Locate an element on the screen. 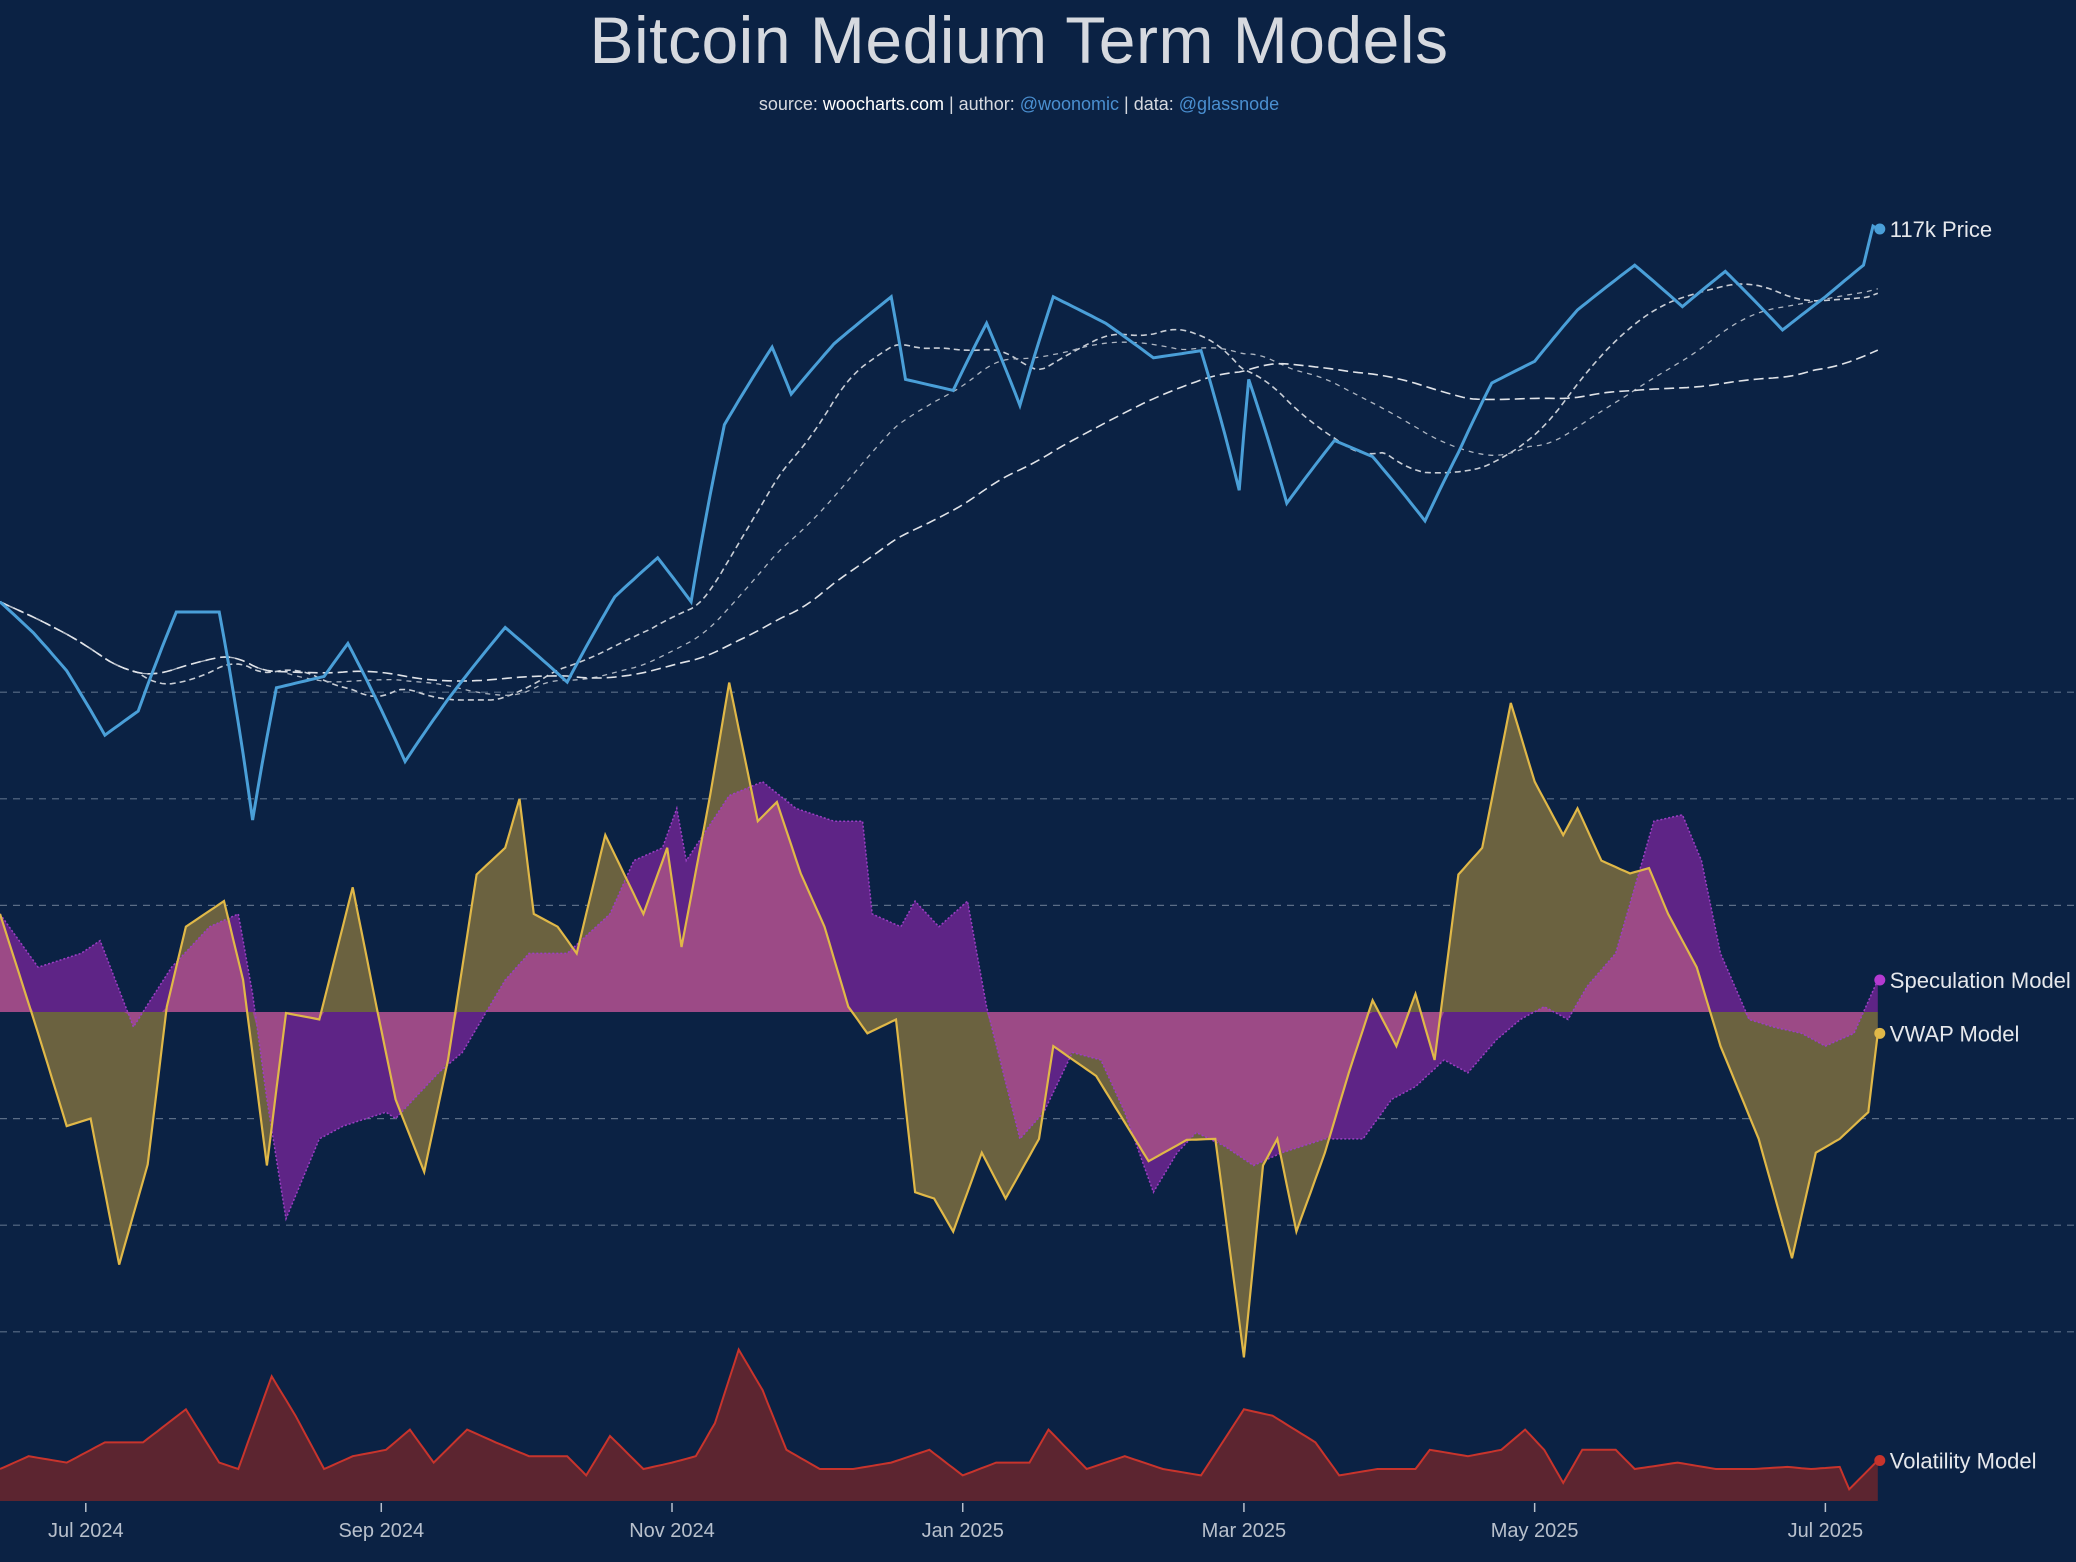 This screenshot has height=1562, width=2076. volatility-fill is located at coordinates (939, 1425).